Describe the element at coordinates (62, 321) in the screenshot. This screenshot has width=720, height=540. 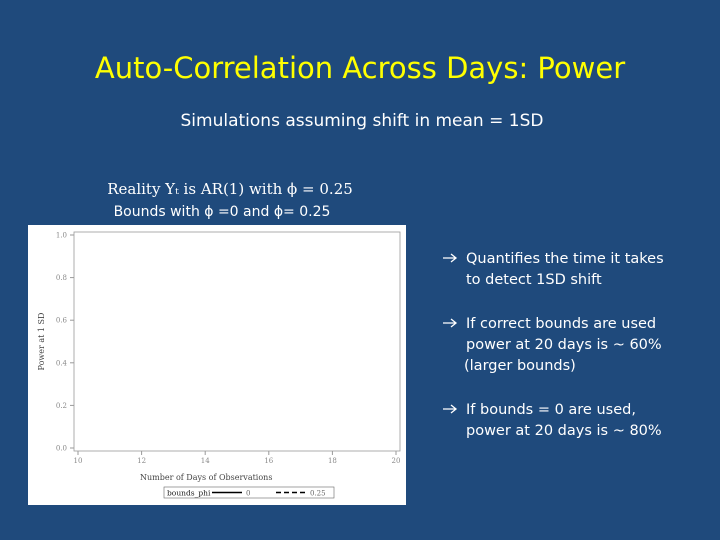
I see `y-tick-label: 0.6` at that location.